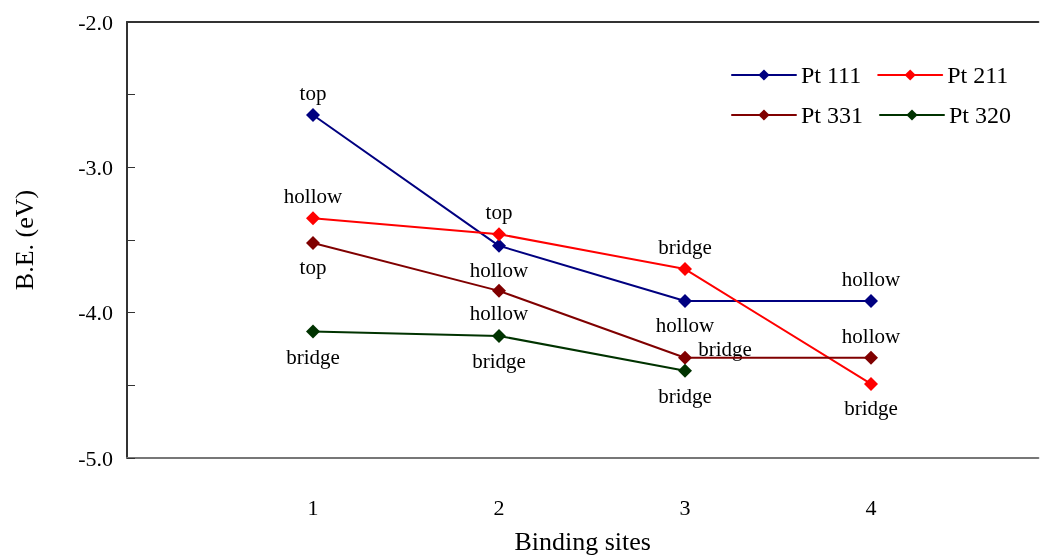 The height and width of the screenshot is (559, 1044). Describe the element at coordinates (978, 75) in the screenshot. I see `legend-label: Pt 211` at that location.